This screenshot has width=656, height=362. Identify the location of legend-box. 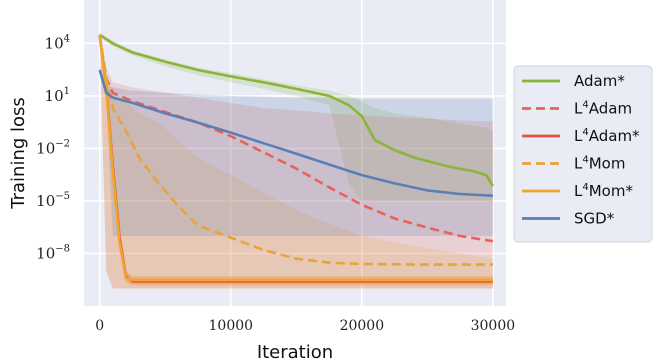
(583, 154).